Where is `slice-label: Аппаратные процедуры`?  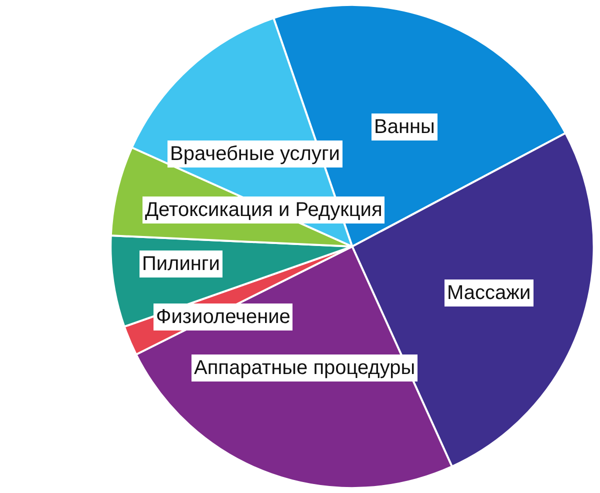
slice-label: Аппаратные процедуры is located at coordinates (305, 368).